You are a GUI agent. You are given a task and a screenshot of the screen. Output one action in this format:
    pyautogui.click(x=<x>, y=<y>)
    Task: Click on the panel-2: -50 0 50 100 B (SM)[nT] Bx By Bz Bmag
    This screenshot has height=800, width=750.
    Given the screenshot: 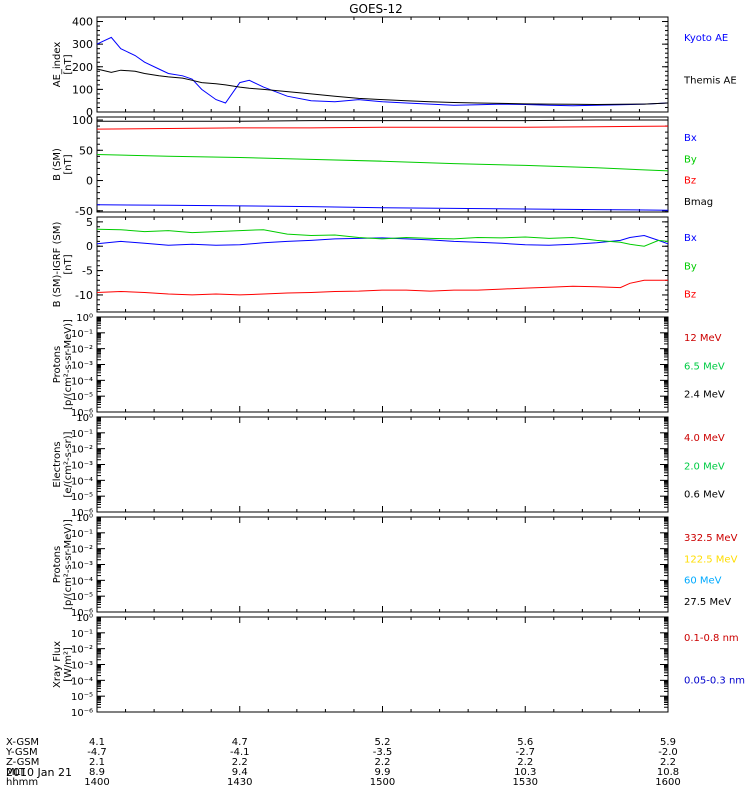 What is the action you would take?
    pyautogui.click(x=382, y=166)
    